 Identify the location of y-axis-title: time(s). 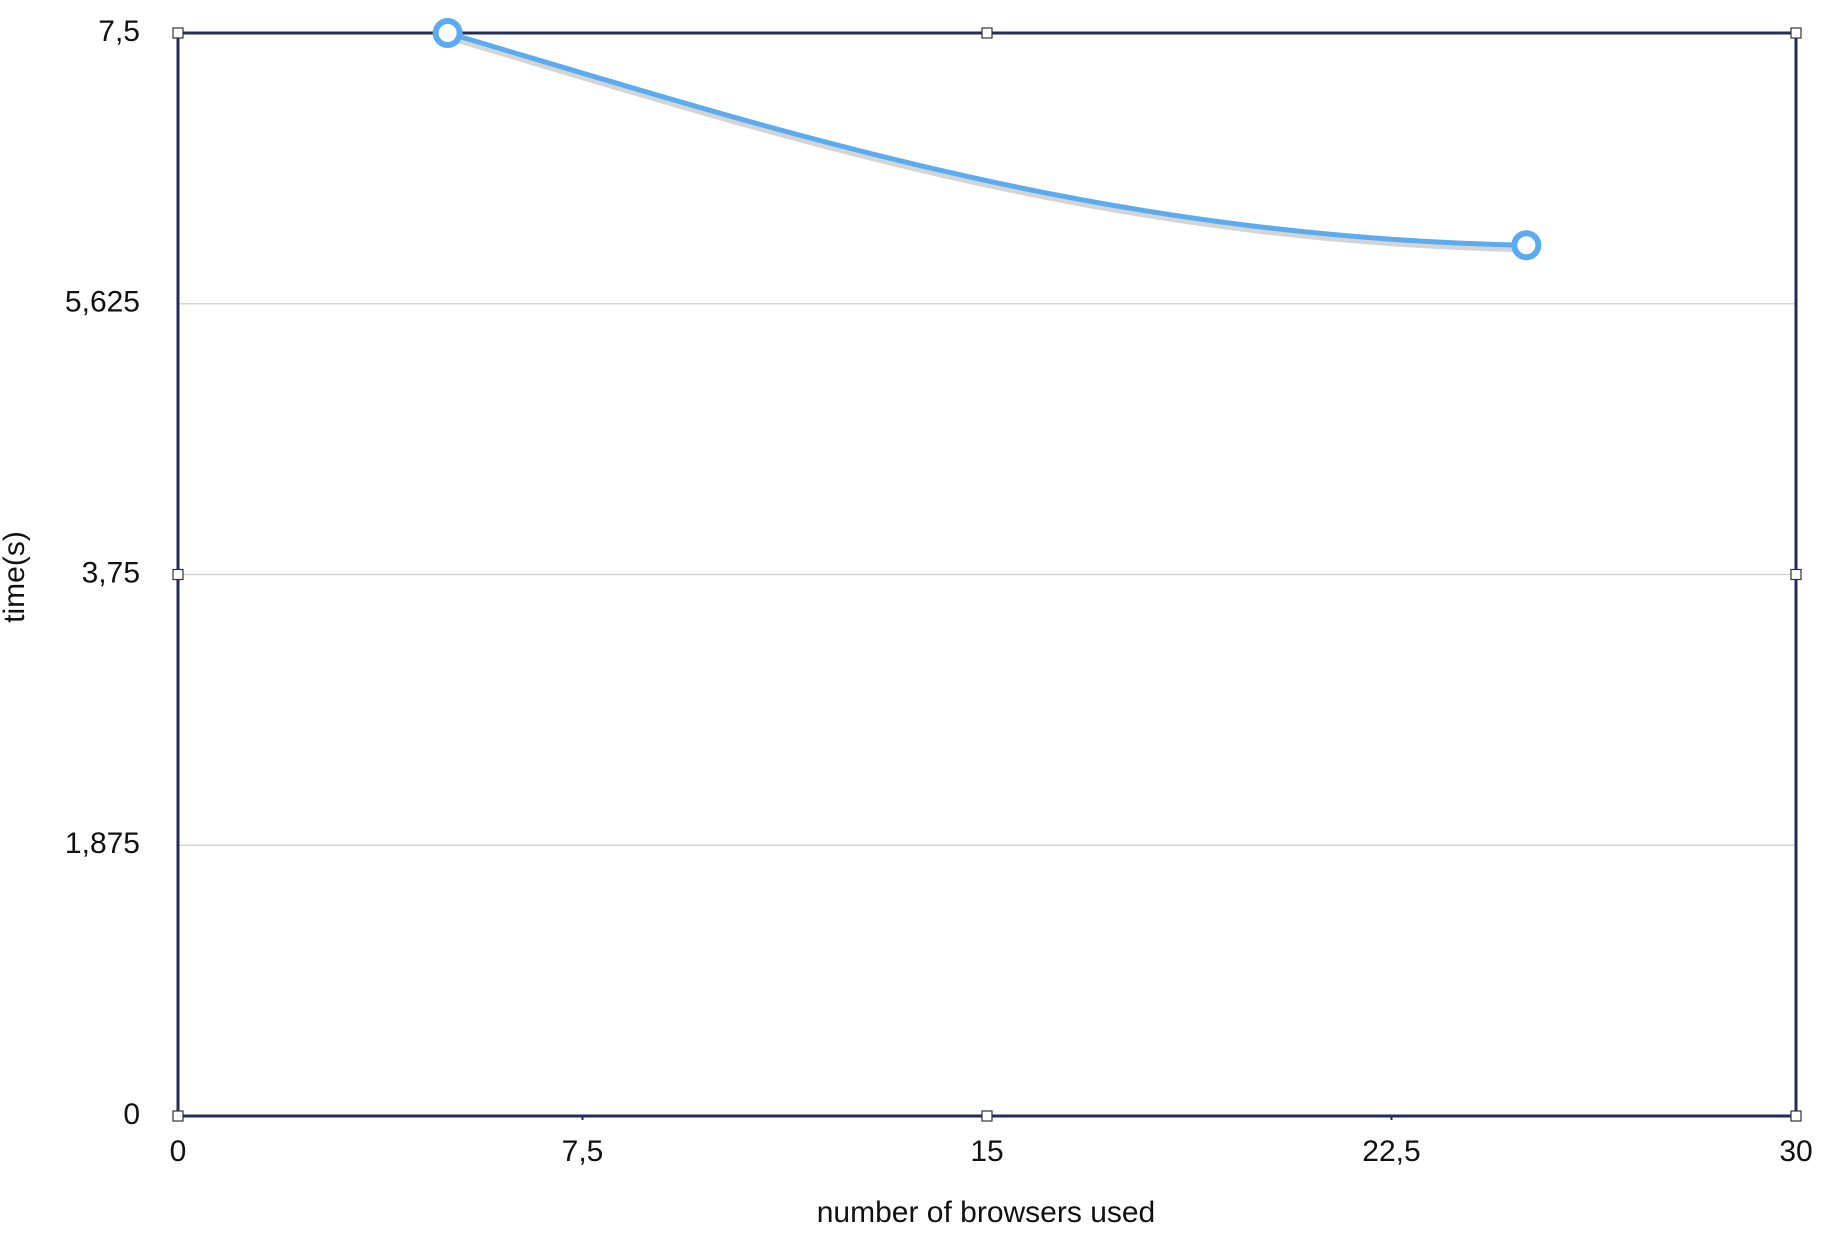
(15, 577).